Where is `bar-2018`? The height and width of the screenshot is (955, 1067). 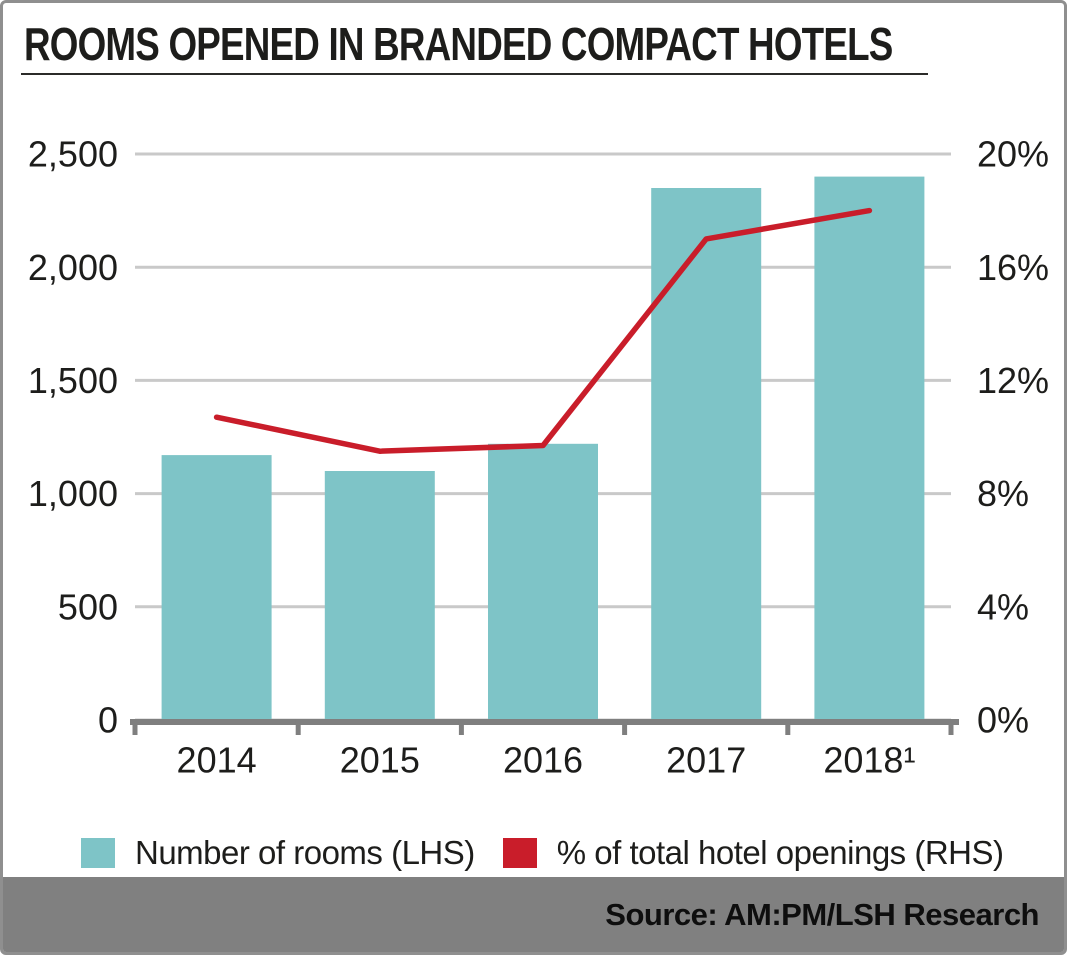 bar-2018 is located at coordinates (869, 448).